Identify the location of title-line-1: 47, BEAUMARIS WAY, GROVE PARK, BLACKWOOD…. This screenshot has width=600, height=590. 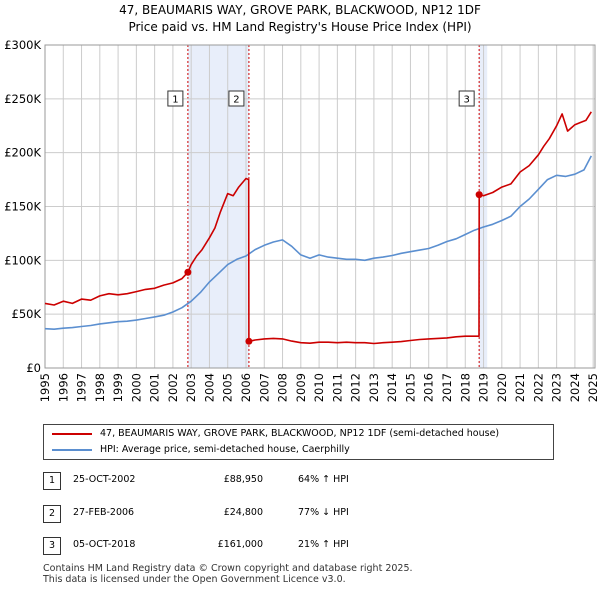
(300, 10).